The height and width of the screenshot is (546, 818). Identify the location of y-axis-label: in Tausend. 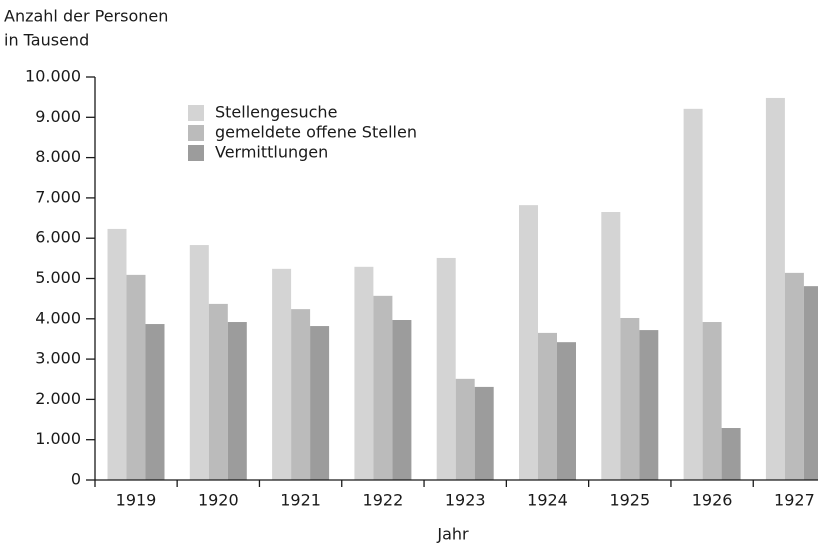
(46, 40).